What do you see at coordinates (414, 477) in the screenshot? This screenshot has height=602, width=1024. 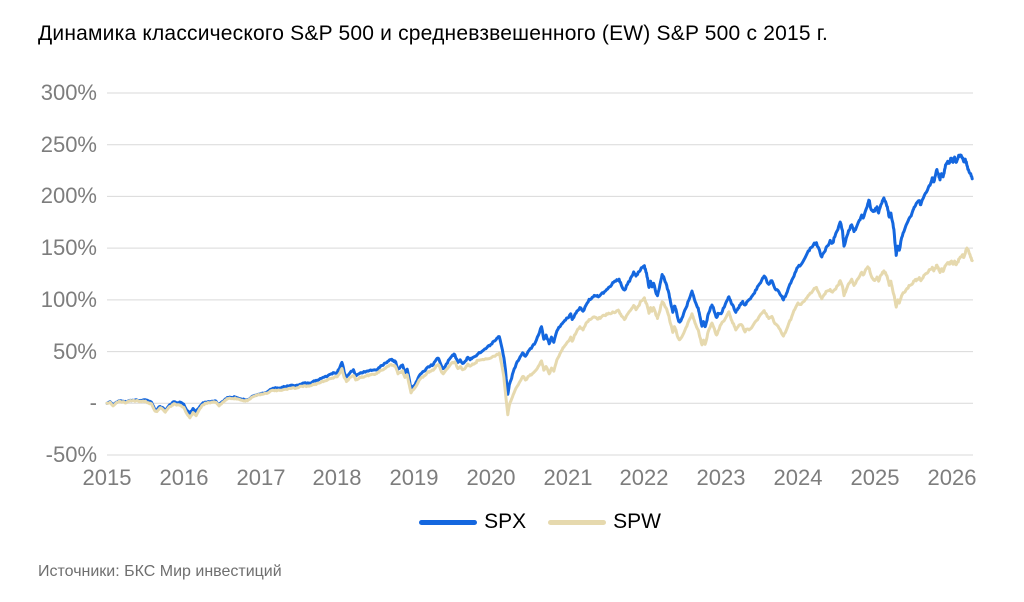 I see `x-tick-label: 2019` at bounding box center [414, 477].